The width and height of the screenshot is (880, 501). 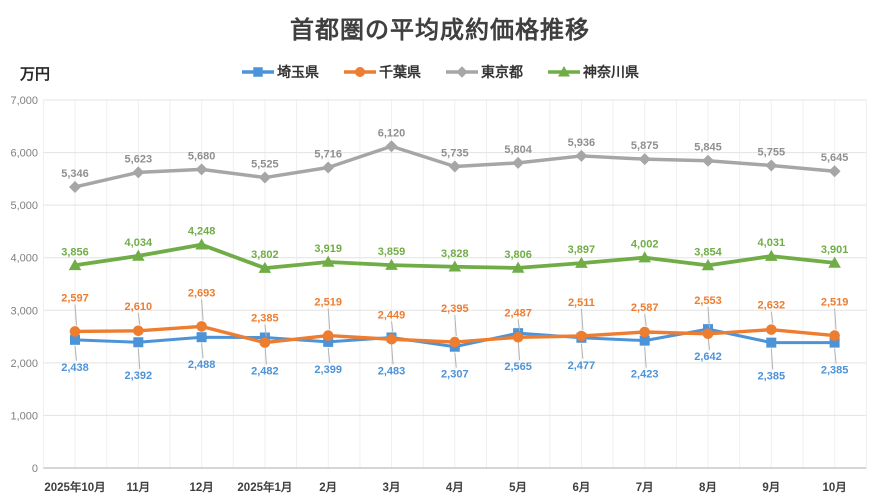 What do you see at coordinates (328, 370) in the screenshot?
I see `data-label: 2,399` at bounding box center [328, 370].